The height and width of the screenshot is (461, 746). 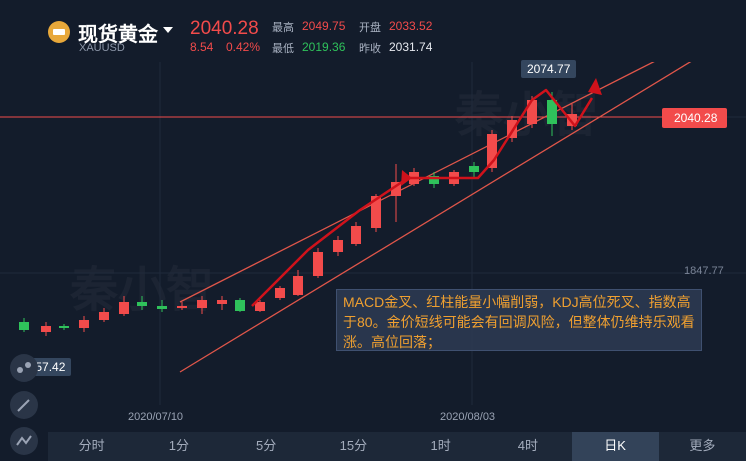 What do you see at coordinates (353, 445) in the screenshot?
I see `tab-15min: 15分` at bounding box center [353, 445].